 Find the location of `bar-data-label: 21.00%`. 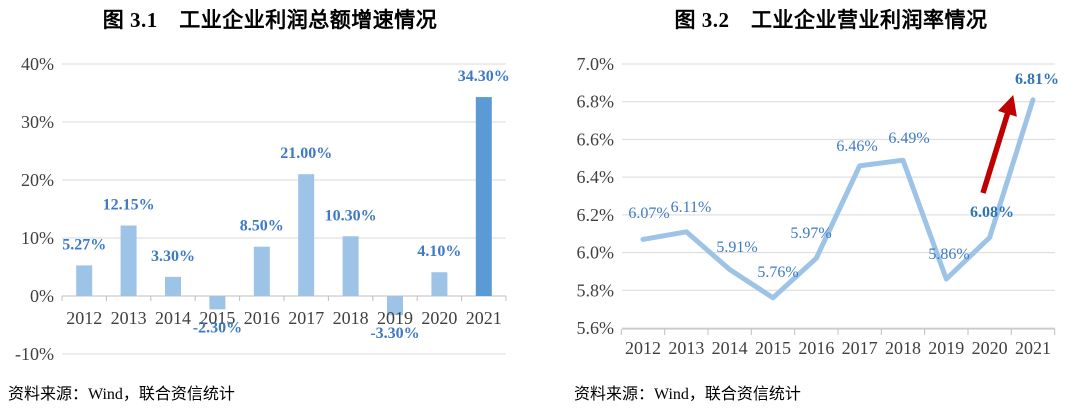

bar-data-label: 21.00% is located at coordinates (306, 153).